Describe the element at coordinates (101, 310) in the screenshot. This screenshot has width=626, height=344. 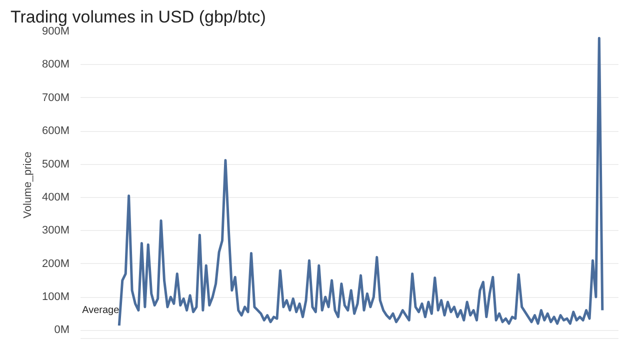
I see `annotation: Average` at that location.